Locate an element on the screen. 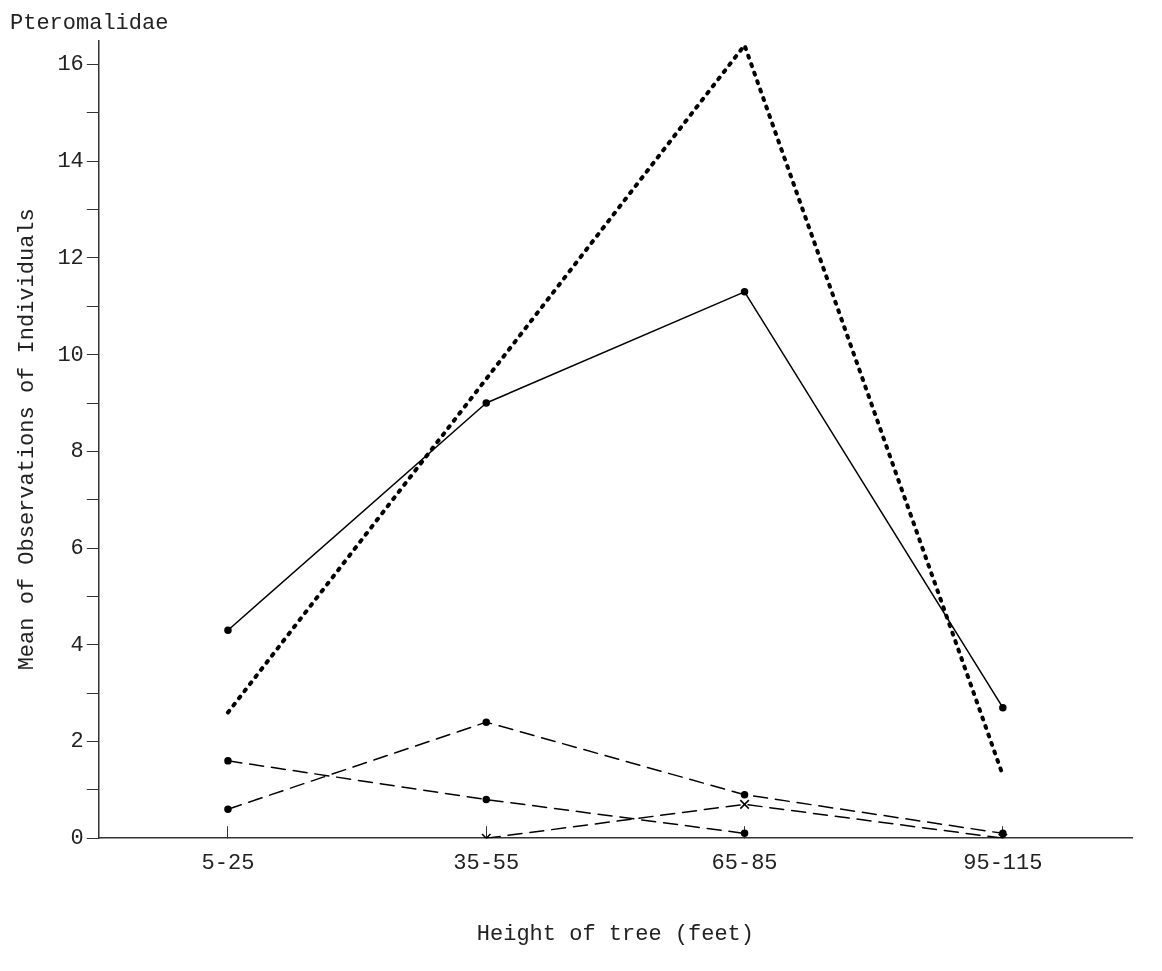  y-tick-label: 6 is located at coordinates (77, 548).